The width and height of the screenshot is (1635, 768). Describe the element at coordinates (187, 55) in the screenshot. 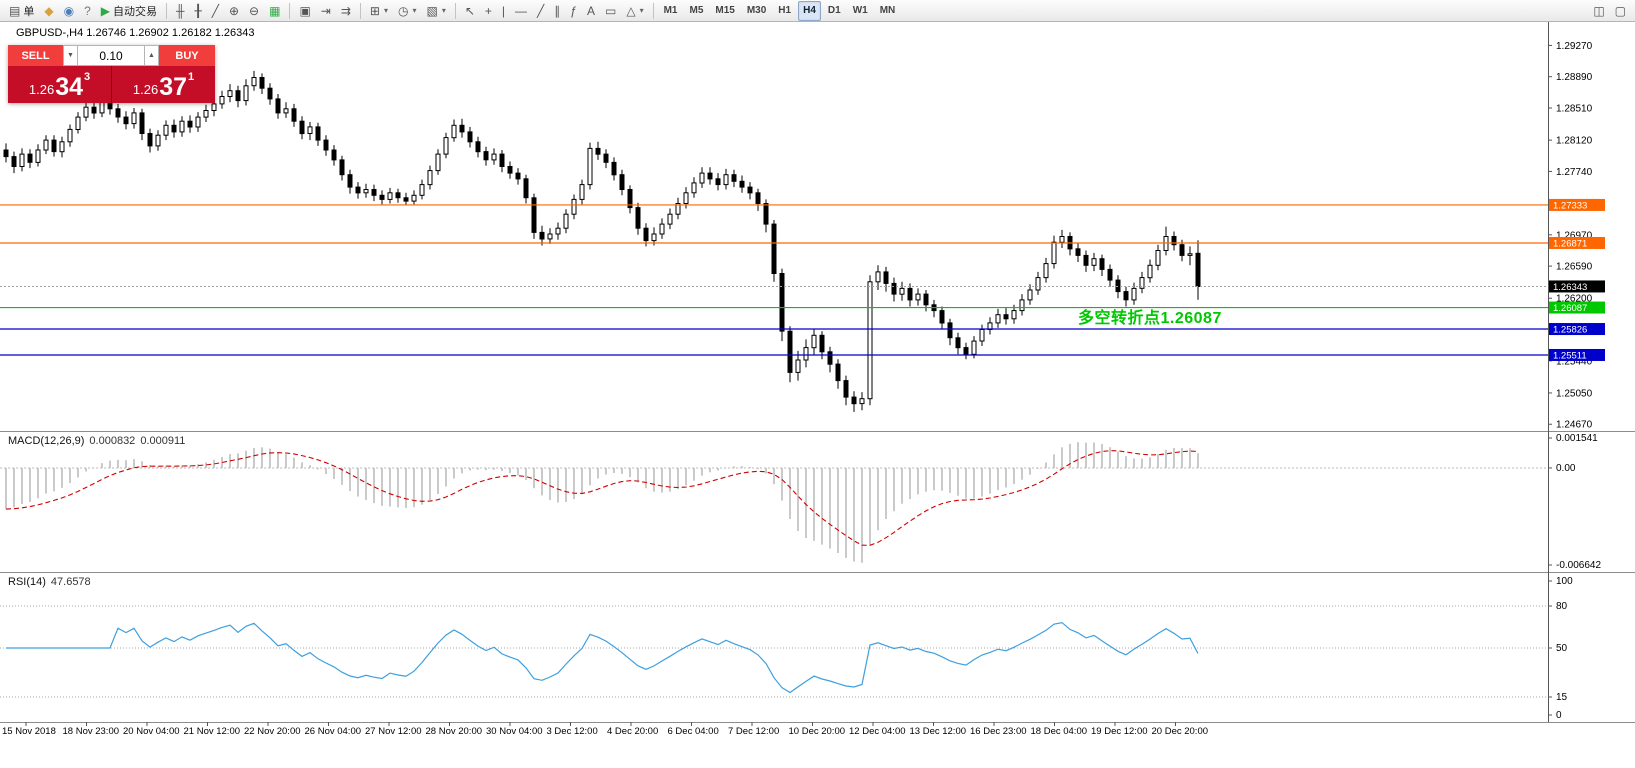

I see `buy-button: BUY` at that location.